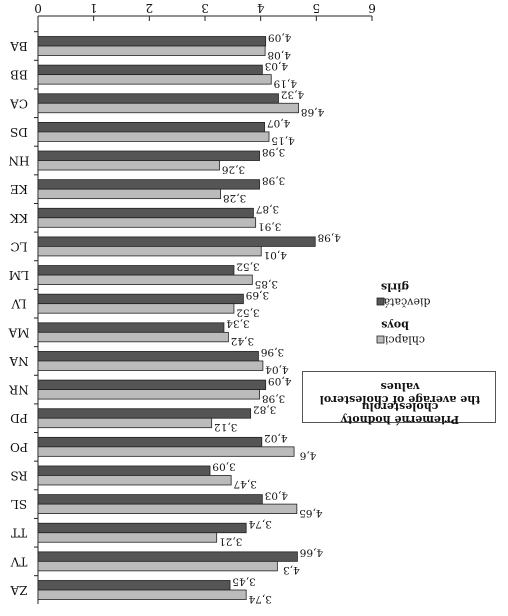  I want to click on category-label: KE, so click(19, 189).